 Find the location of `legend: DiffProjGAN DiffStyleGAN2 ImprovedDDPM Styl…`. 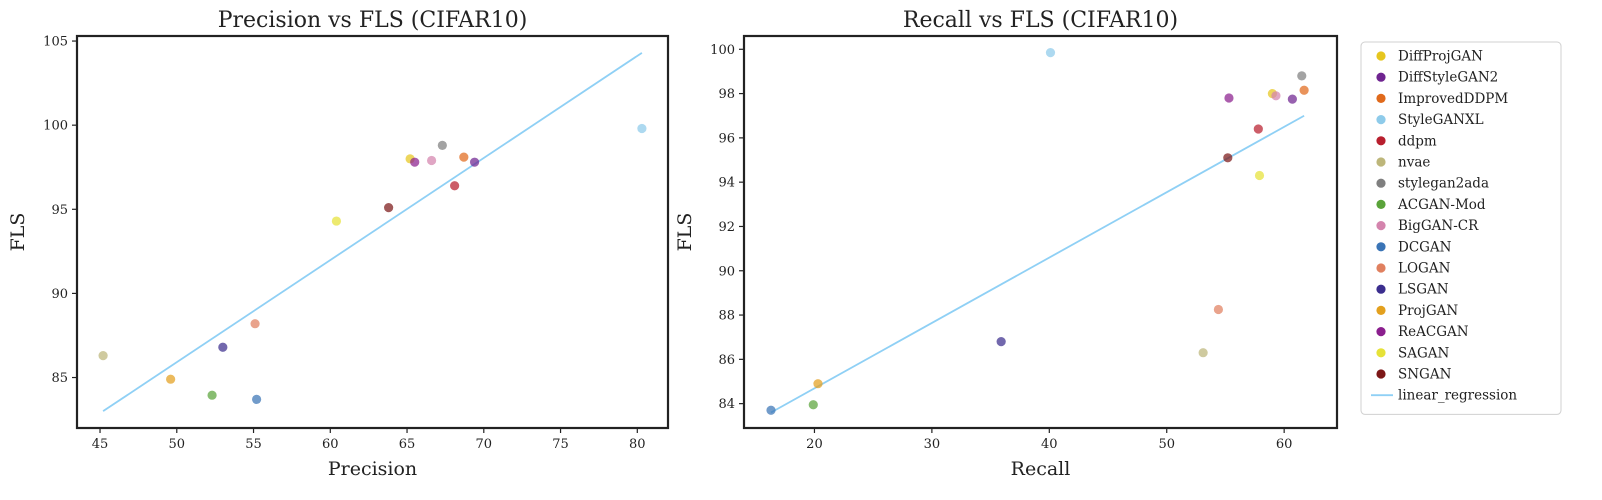

legend: DiffProjGAN DiffStyleGAN2 ImprovedDDPM Styl… is located at coordinates (1461, 228).